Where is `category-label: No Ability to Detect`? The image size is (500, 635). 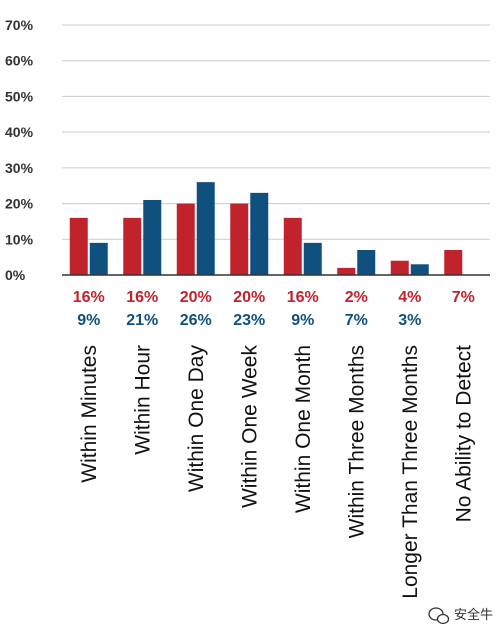
category-label: No Ability to Detect is located at coordinates (463, 434).